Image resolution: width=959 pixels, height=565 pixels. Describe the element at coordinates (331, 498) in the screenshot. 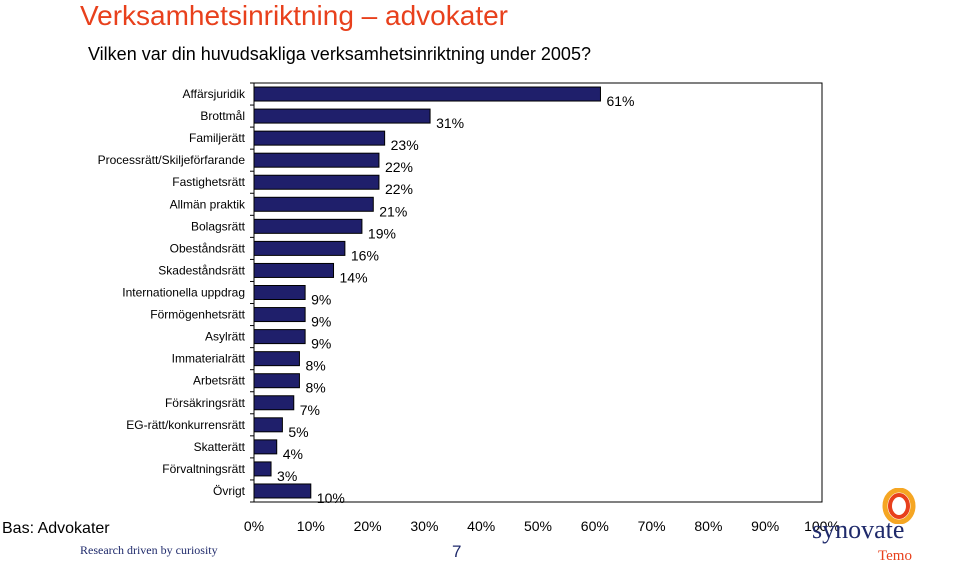

I see `value-label: 10%` at that location.